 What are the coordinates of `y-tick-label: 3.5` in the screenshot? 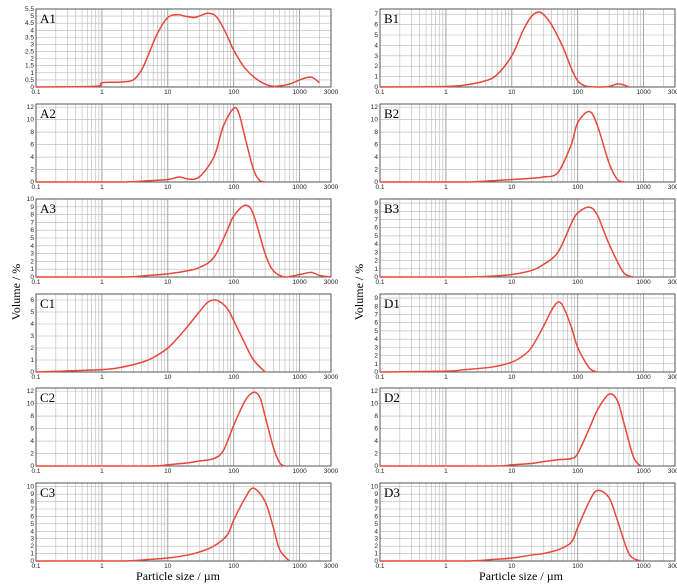 It's located at (29, 37).